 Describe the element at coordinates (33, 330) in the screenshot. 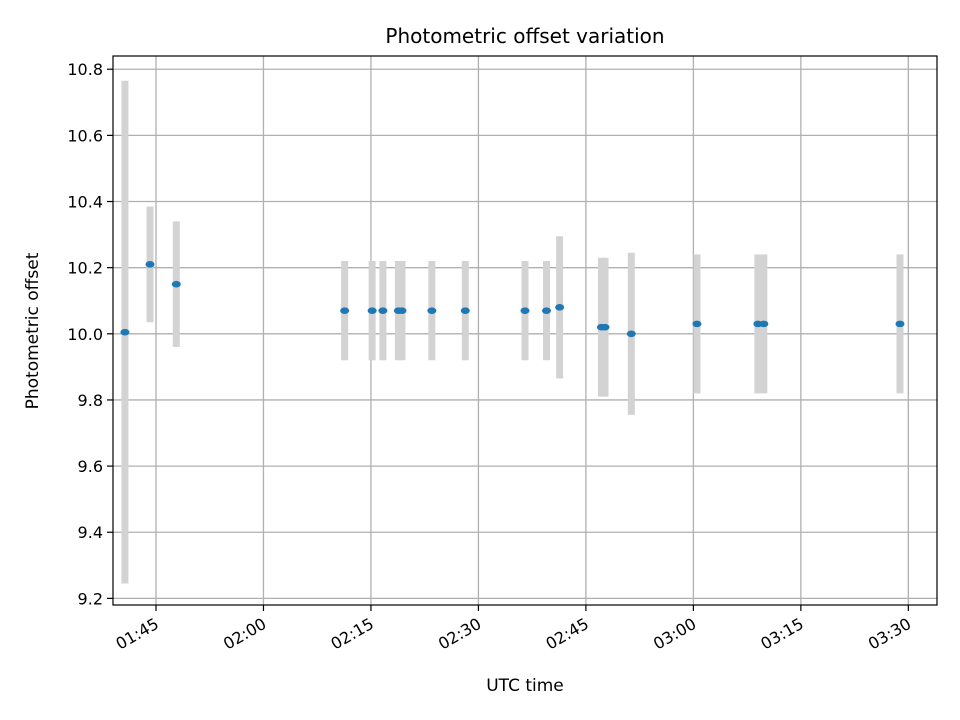

I see `y-axis-title: Photometric offset` at that location.